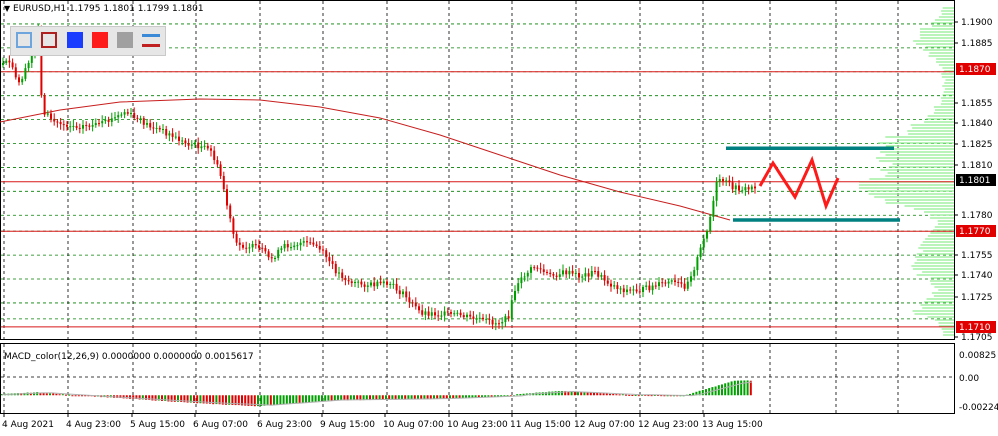 This screenshot has height=436, width=998. Describe the element at coordinates (125, 40) in the screenshot. I see `gray-fill-button` at that location.